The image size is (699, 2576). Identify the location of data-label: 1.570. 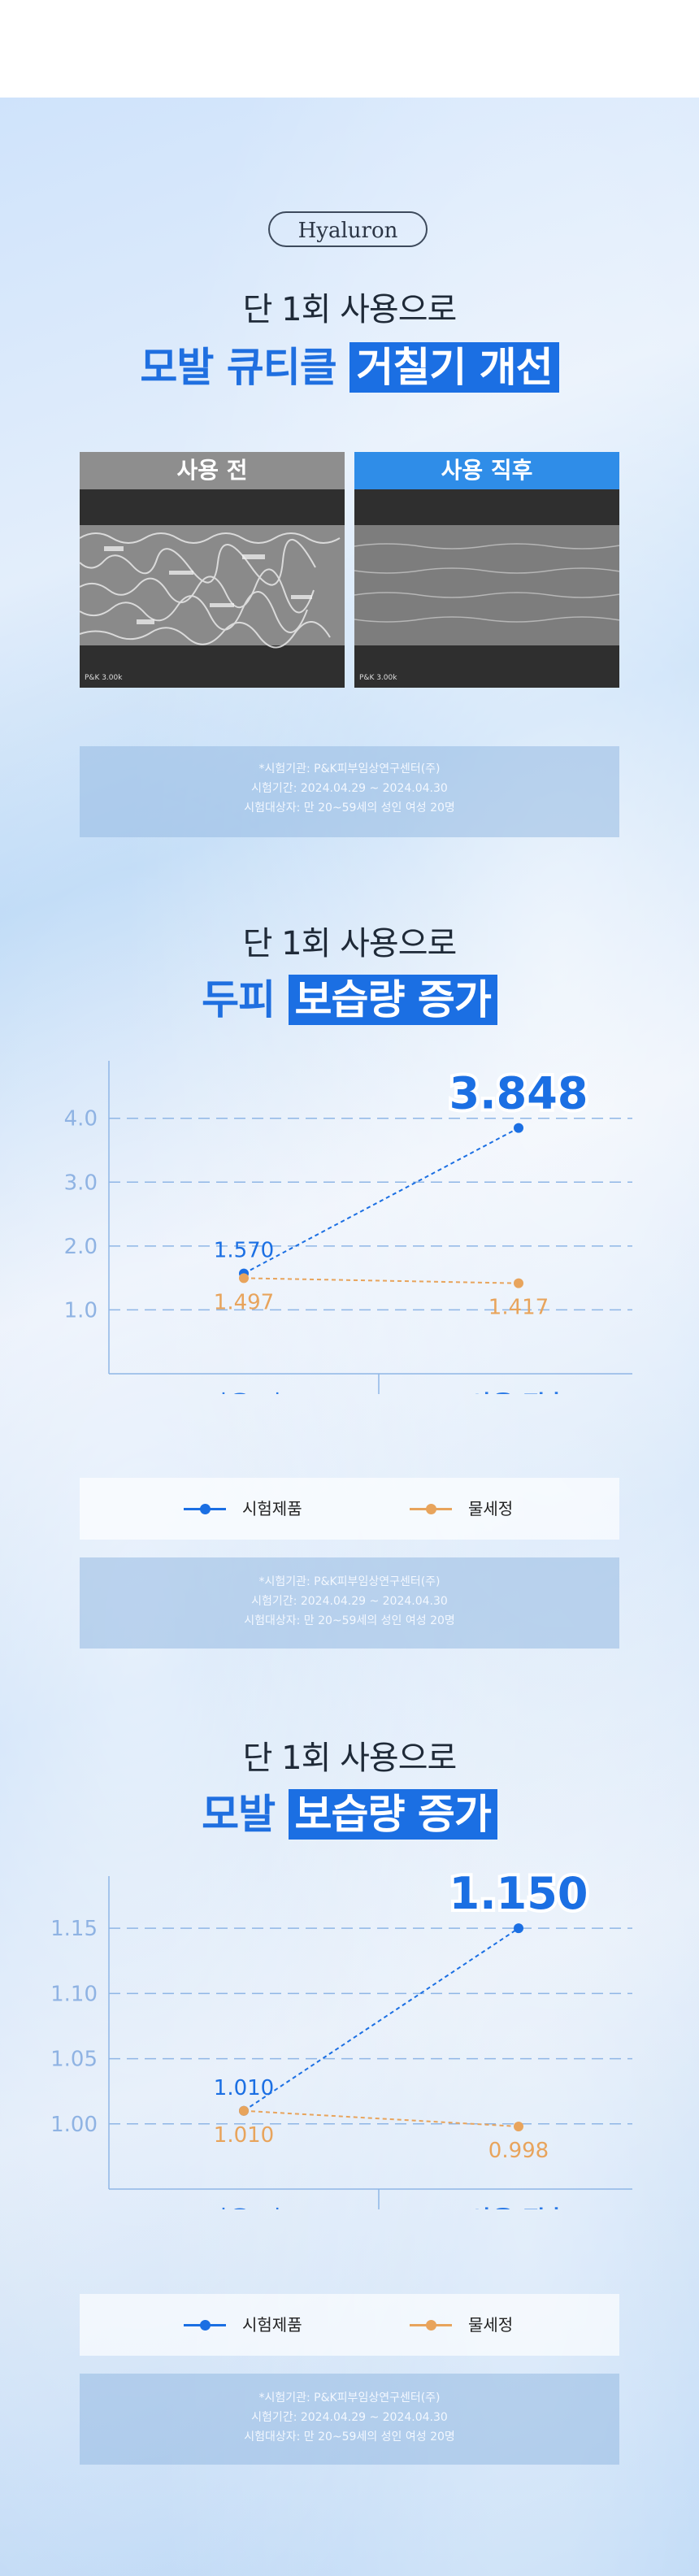
(244, 1251).